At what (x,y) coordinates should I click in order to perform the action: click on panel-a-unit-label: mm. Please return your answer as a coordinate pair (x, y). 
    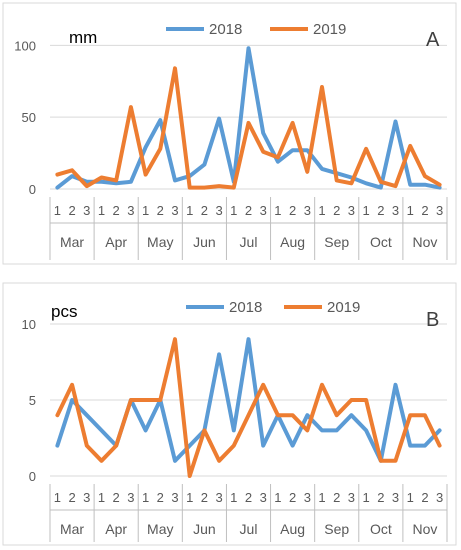
    Looking at the image, I should click on (83, 37).